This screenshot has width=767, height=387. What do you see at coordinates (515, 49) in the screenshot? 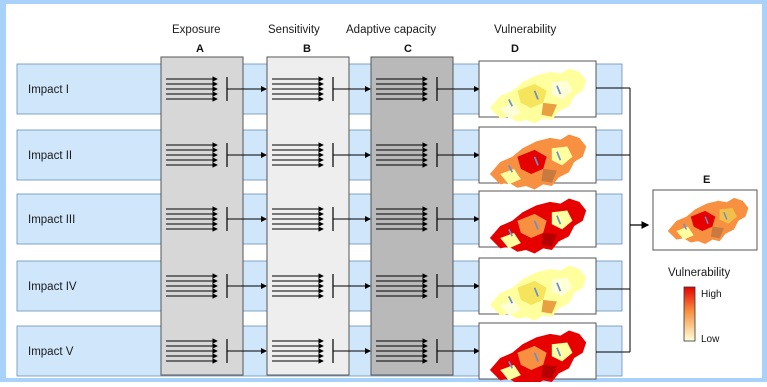
I see `letter-d: D` at bounding box center [515, 49].